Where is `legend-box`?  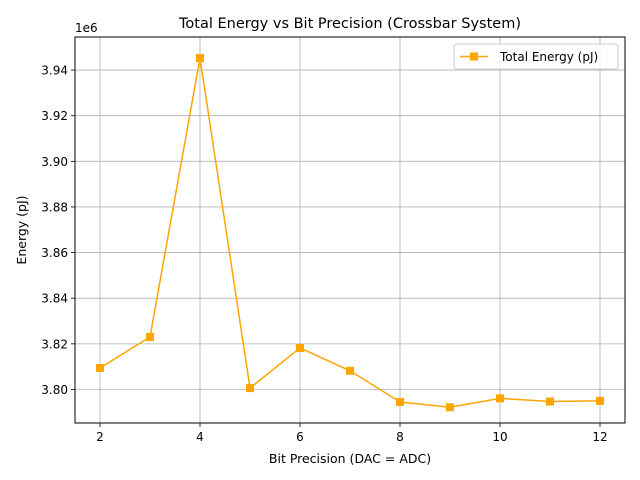
legend-box is located at coordinates (536, 56).